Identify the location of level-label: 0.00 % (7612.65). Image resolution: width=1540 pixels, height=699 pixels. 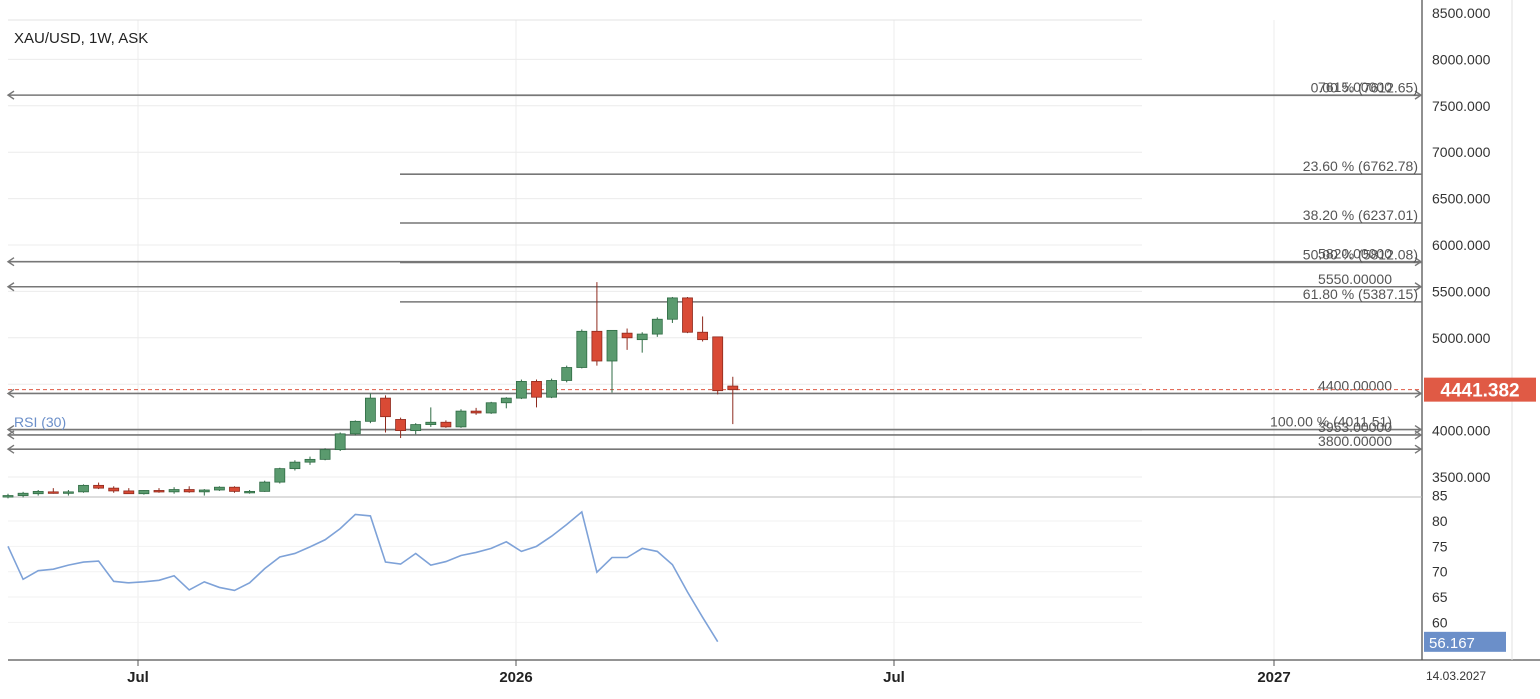
(1364, 87).